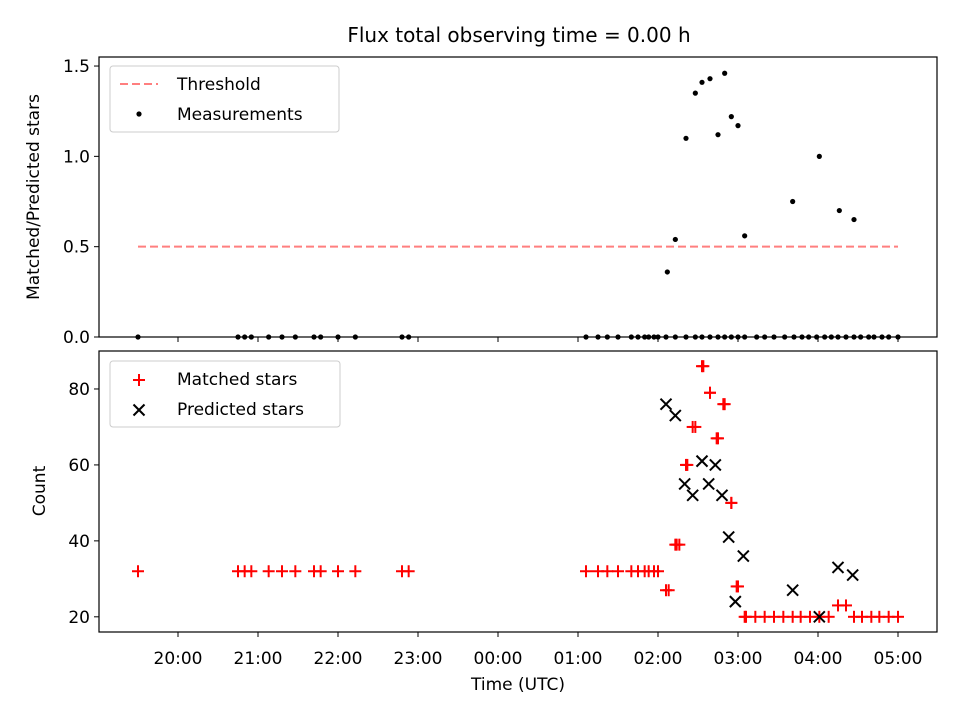 This screenshot has height=720, width=960. I want to click on x-tick-label: 22:00, so click(338, 659).